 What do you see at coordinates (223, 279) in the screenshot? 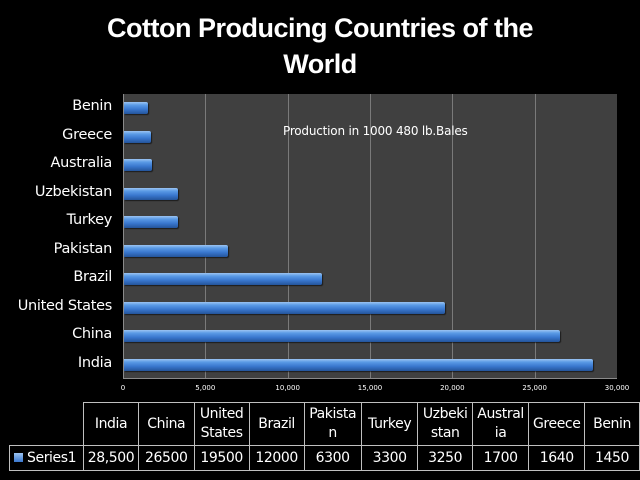
I see `bar-brazil` at bounding box center [223, 279].